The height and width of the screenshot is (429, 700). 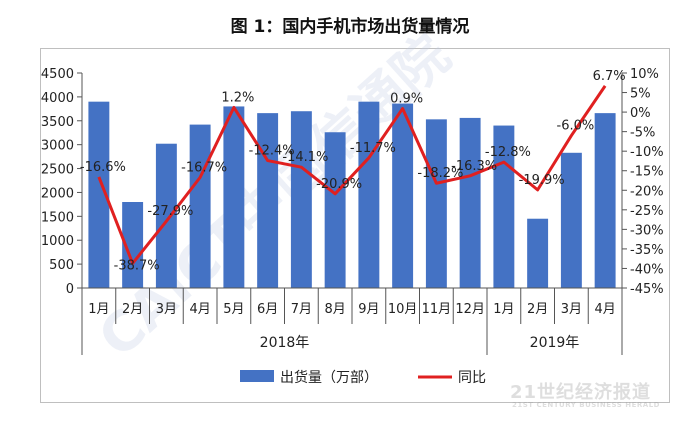 What do you see at coordinates (57, 170) in the screenshot?
I see `y-left-tick-label: 2500` at bounding box center [57, 170].